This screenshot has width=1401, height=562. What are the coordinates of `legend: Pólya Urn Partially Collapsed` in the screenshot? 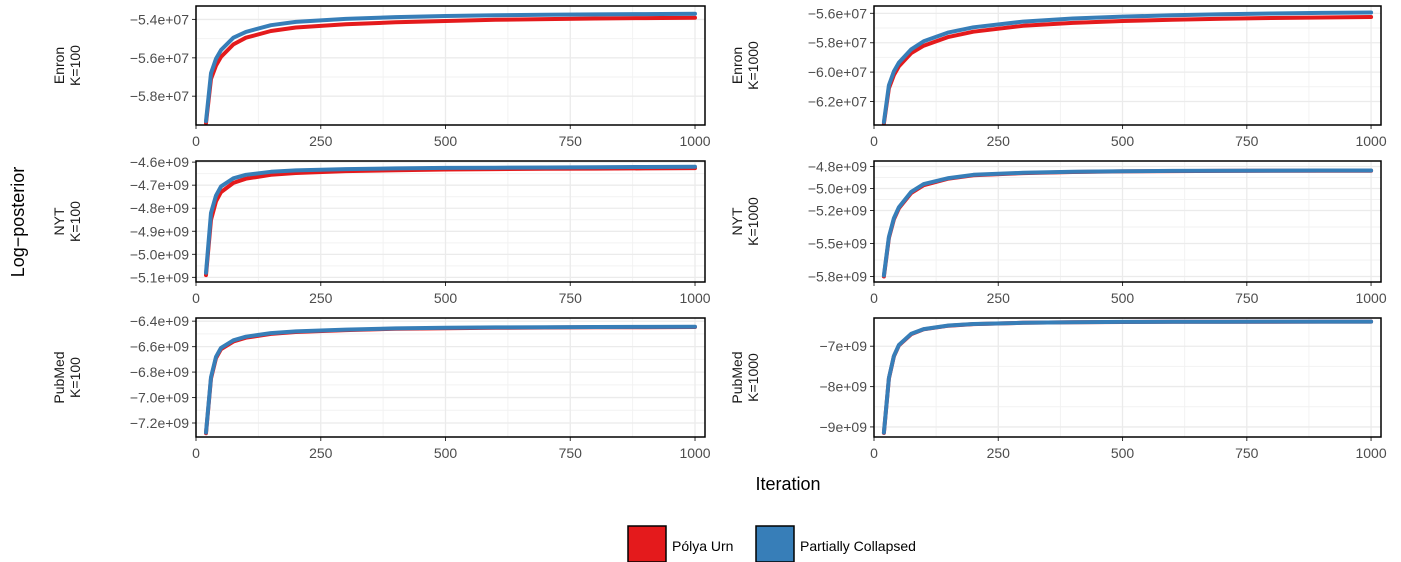 It's located at (771, 543).